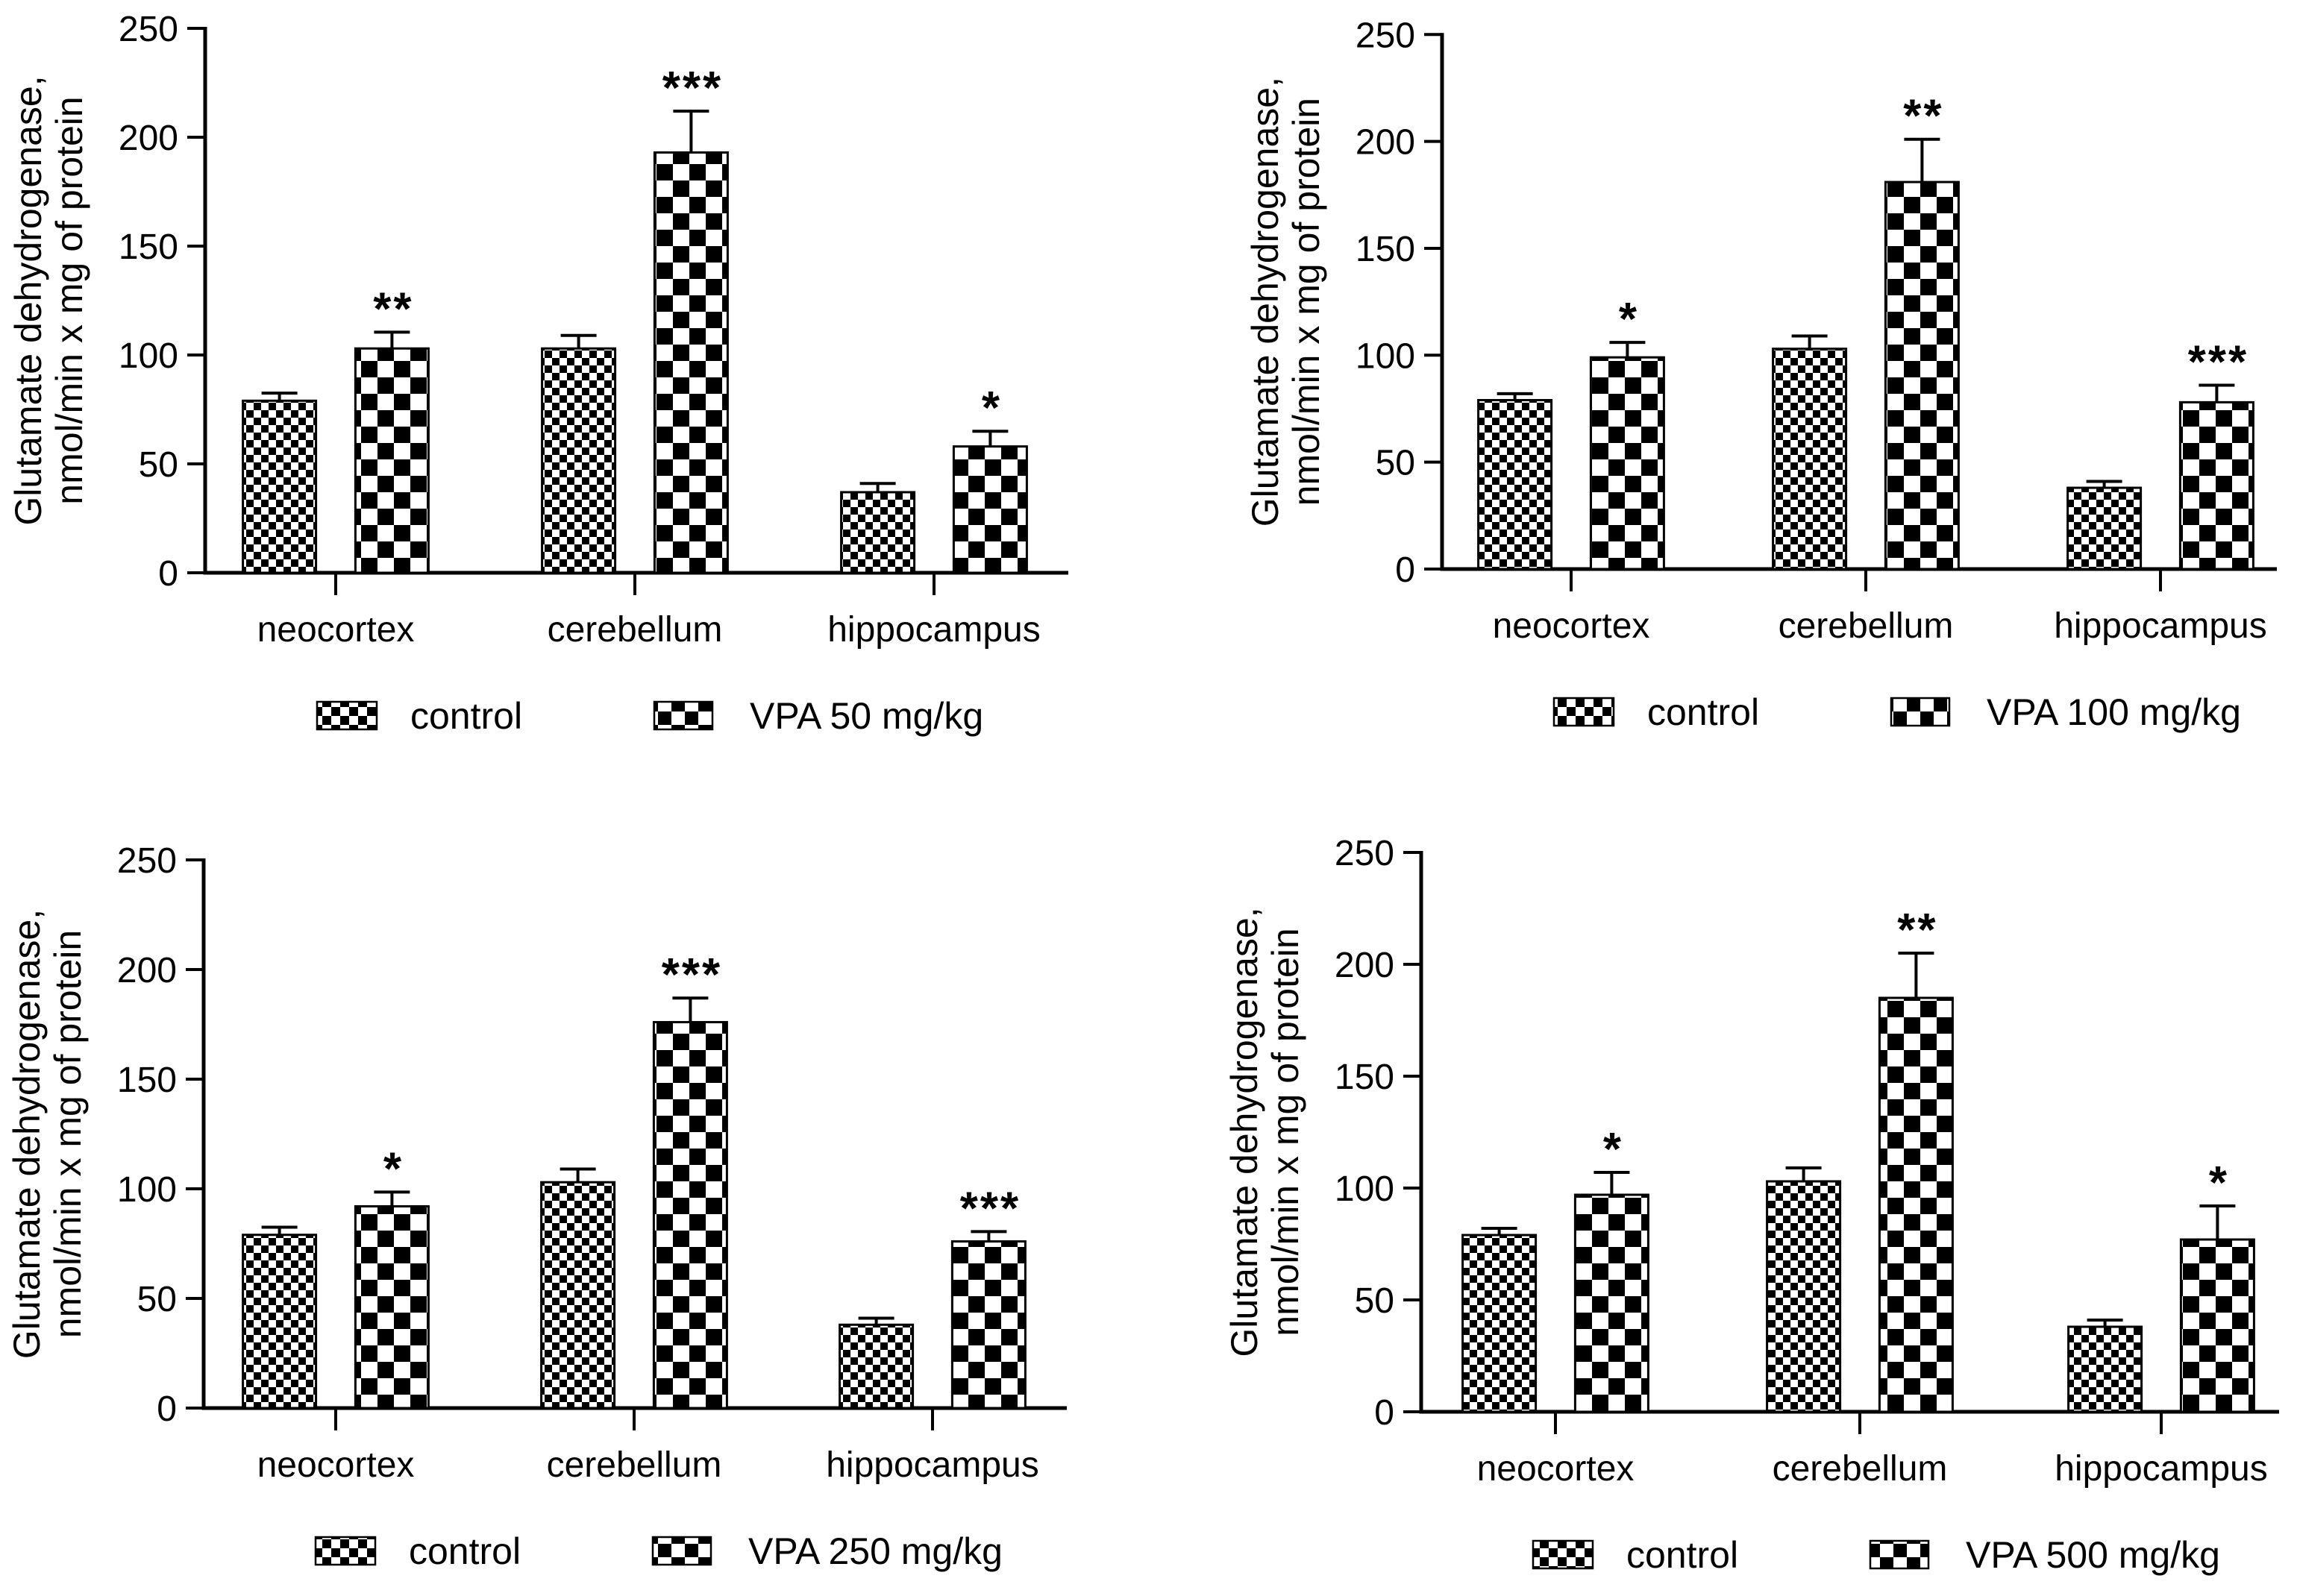  I want to click on bar-vpa-500-mg-kg-neocortex, so click(1611, 1303).